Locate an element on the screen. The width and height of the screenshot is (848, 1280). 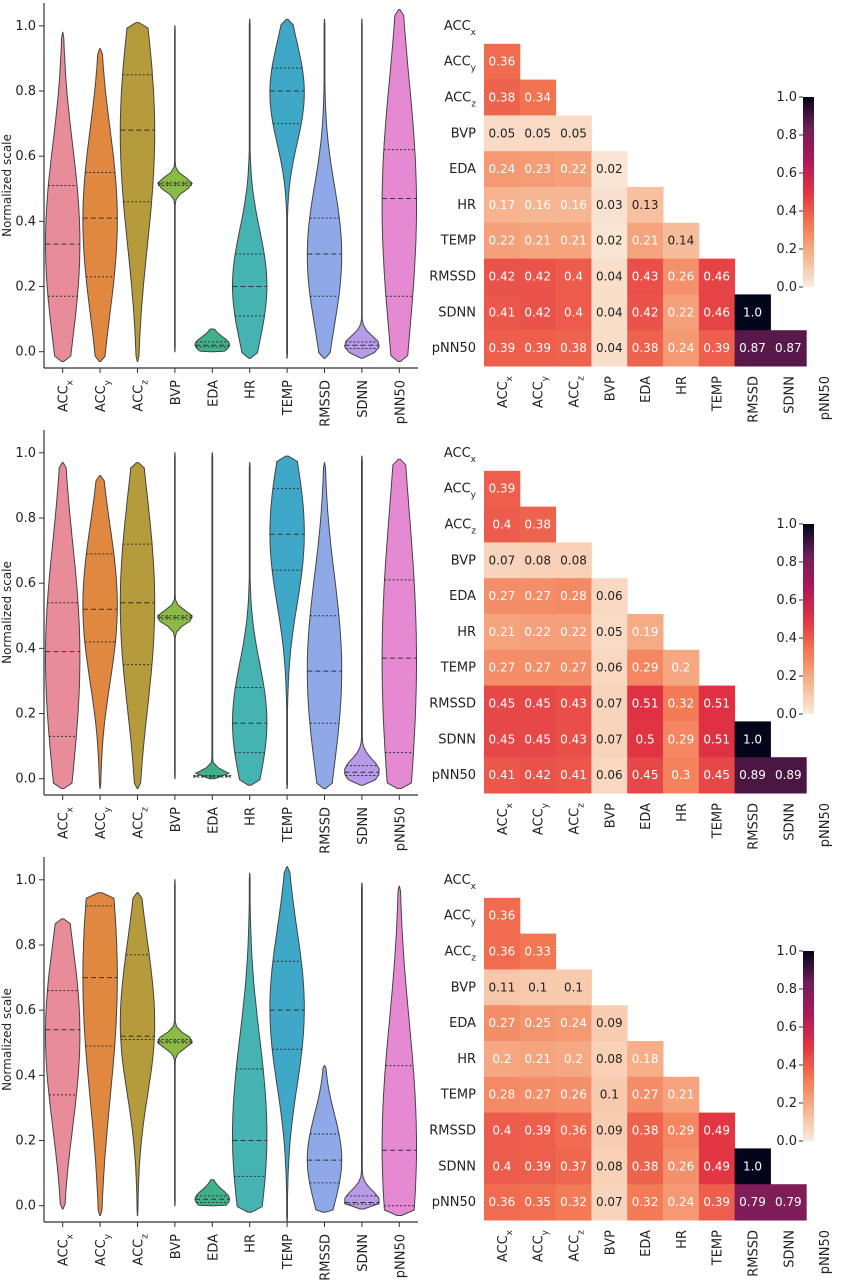
heatmap-col-label-ACCy: ACCy is located at coordinates (541, 818).